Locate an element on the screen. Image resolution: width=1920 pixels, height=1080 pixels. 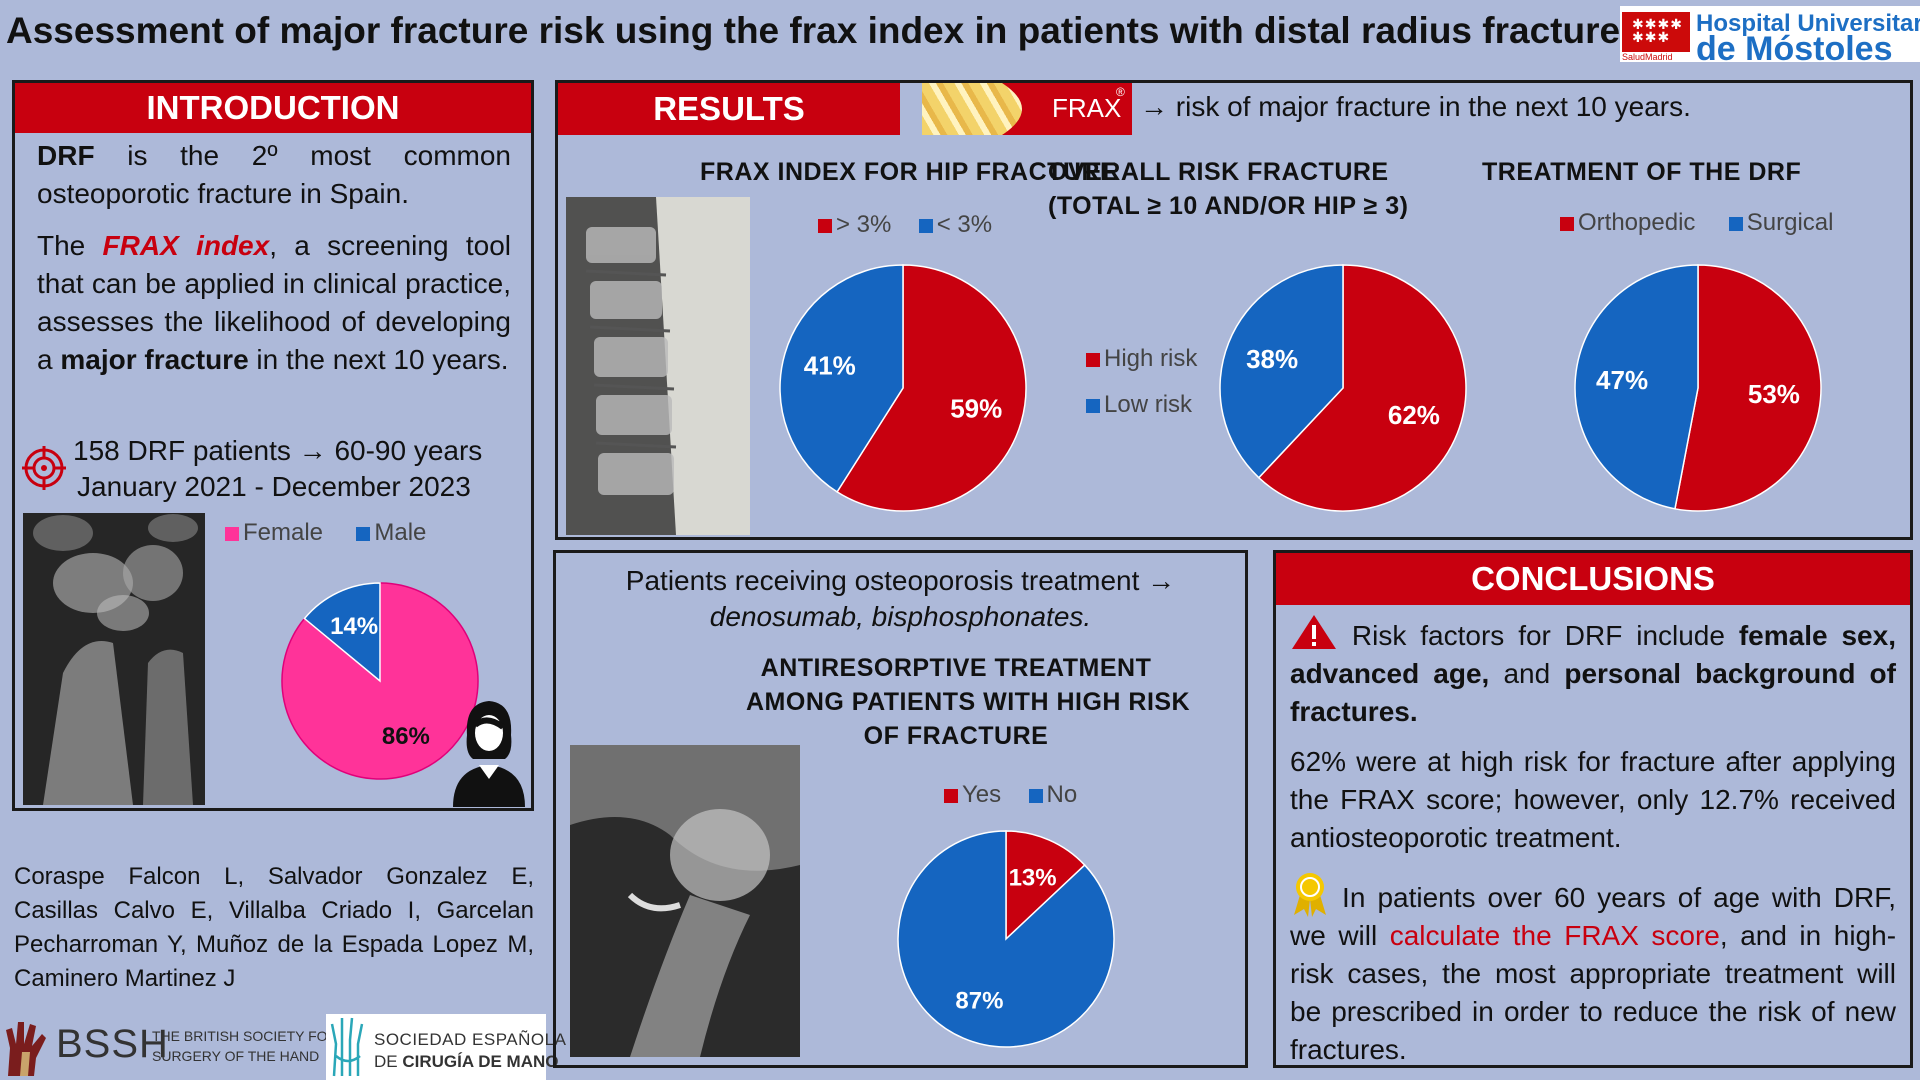
secm-line2-b: CIRUGÍA DE MANO is located at coordinates (480, 1061).